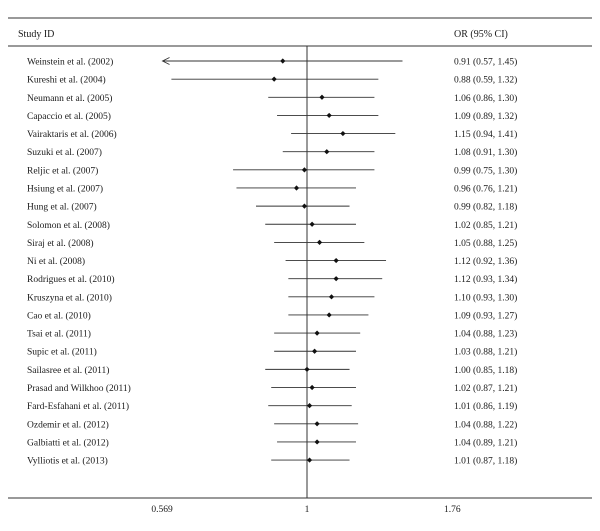 This screenshot has height=531, width=600. Describe the element at coordinates (67, 461) in the screenshot. I see `study-label: Vylliotis et al. (2013)` at that location.